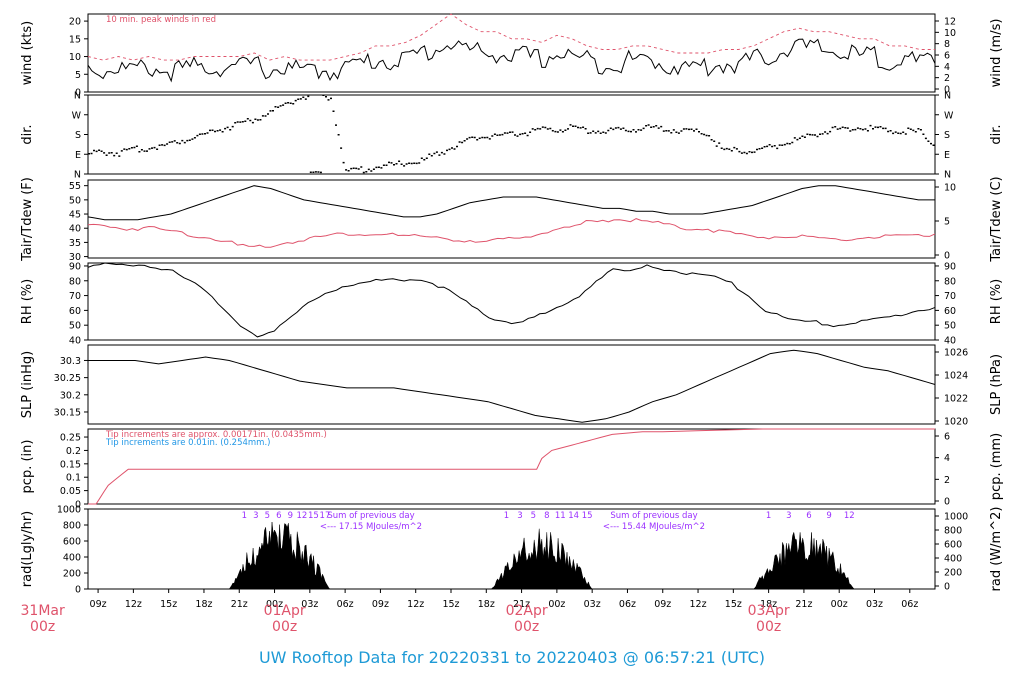 This screenshot has width=1024, height=700. What do you see at coordinates (72, 542) in the screenshot?
I see `ytick-label: 600` at bounding box center [72, 542].